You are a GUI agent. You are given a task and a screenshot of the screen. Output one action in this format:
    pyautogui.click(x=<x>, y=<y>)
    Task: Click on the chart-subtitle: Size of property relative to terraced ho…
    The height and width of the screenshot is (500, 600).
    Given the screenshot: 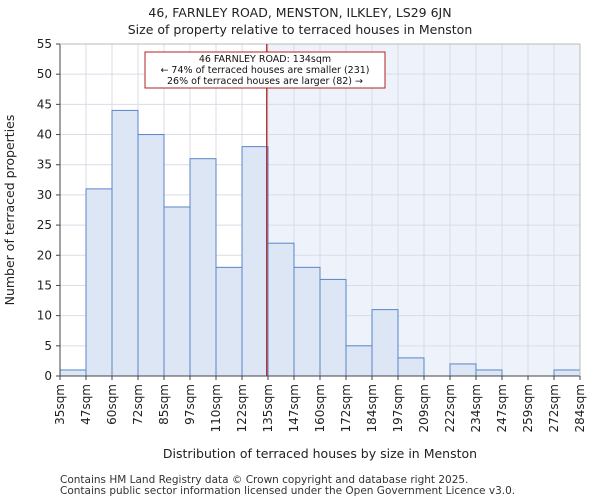 What is the action you would take?
    pyautogui.click(x=300, y=29)
    